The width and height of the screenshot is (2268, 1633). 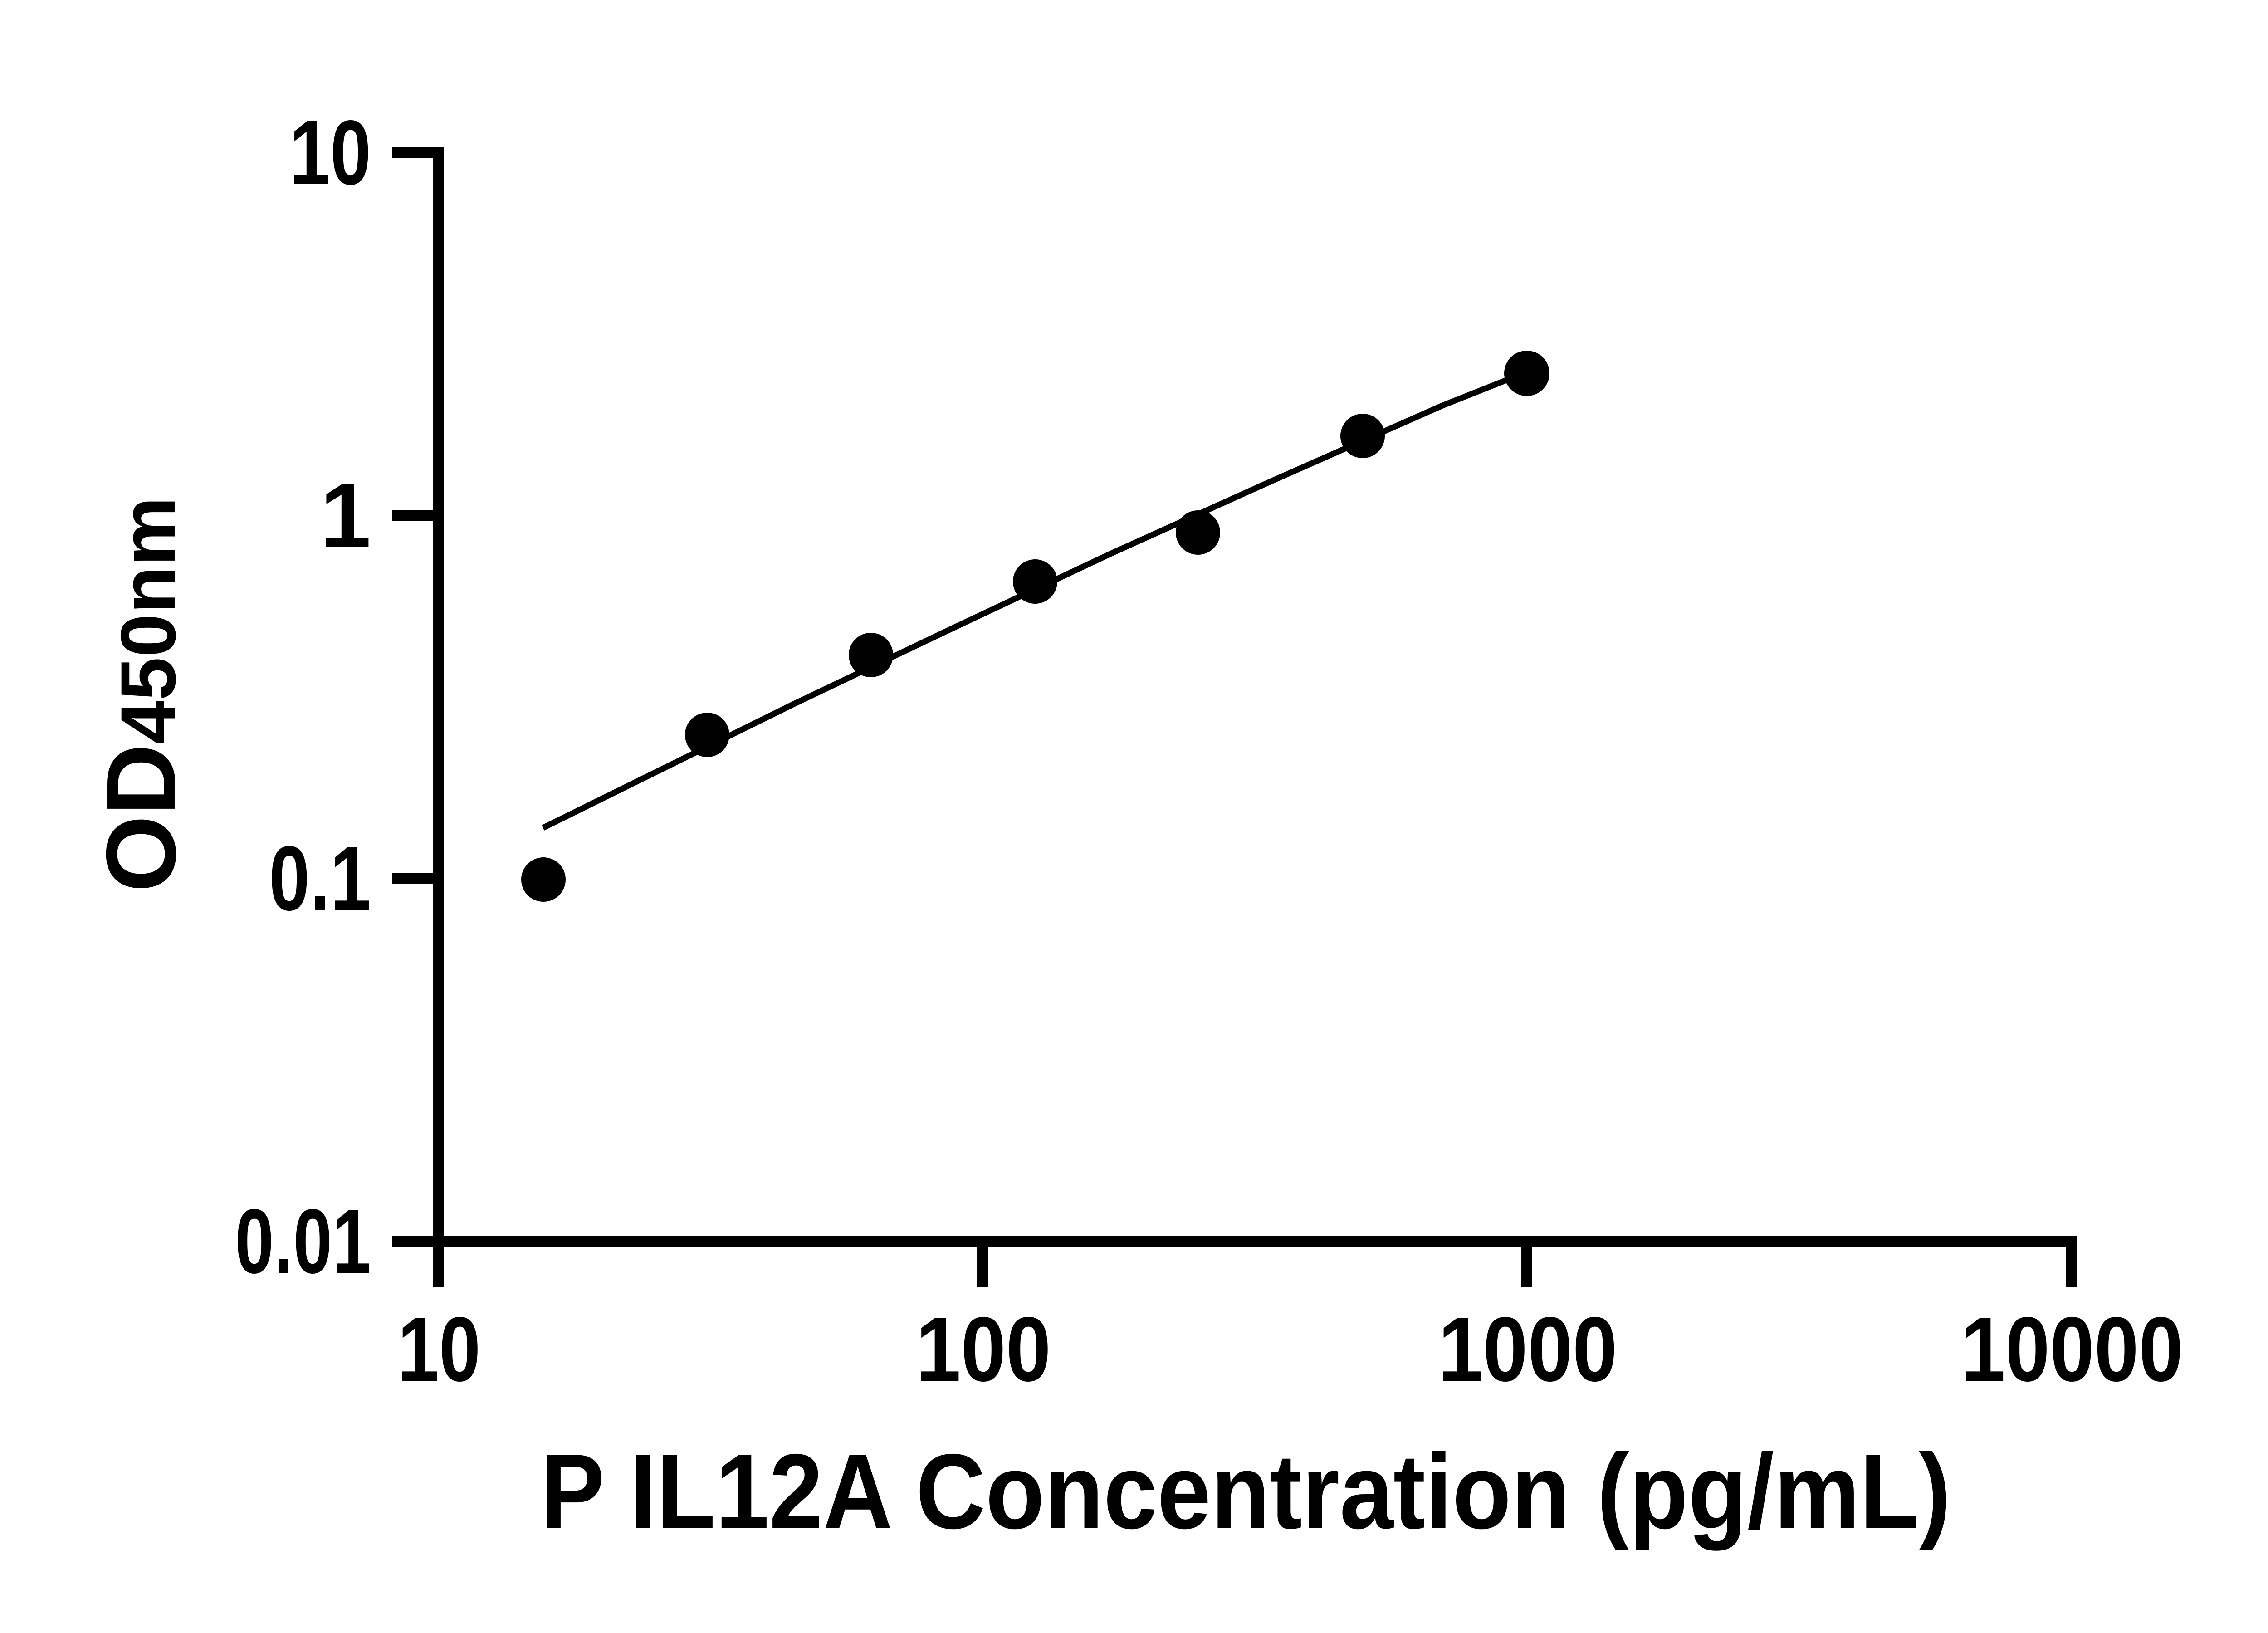 I want to click on svg-text: 1000, so click(x=1528, y=1349).